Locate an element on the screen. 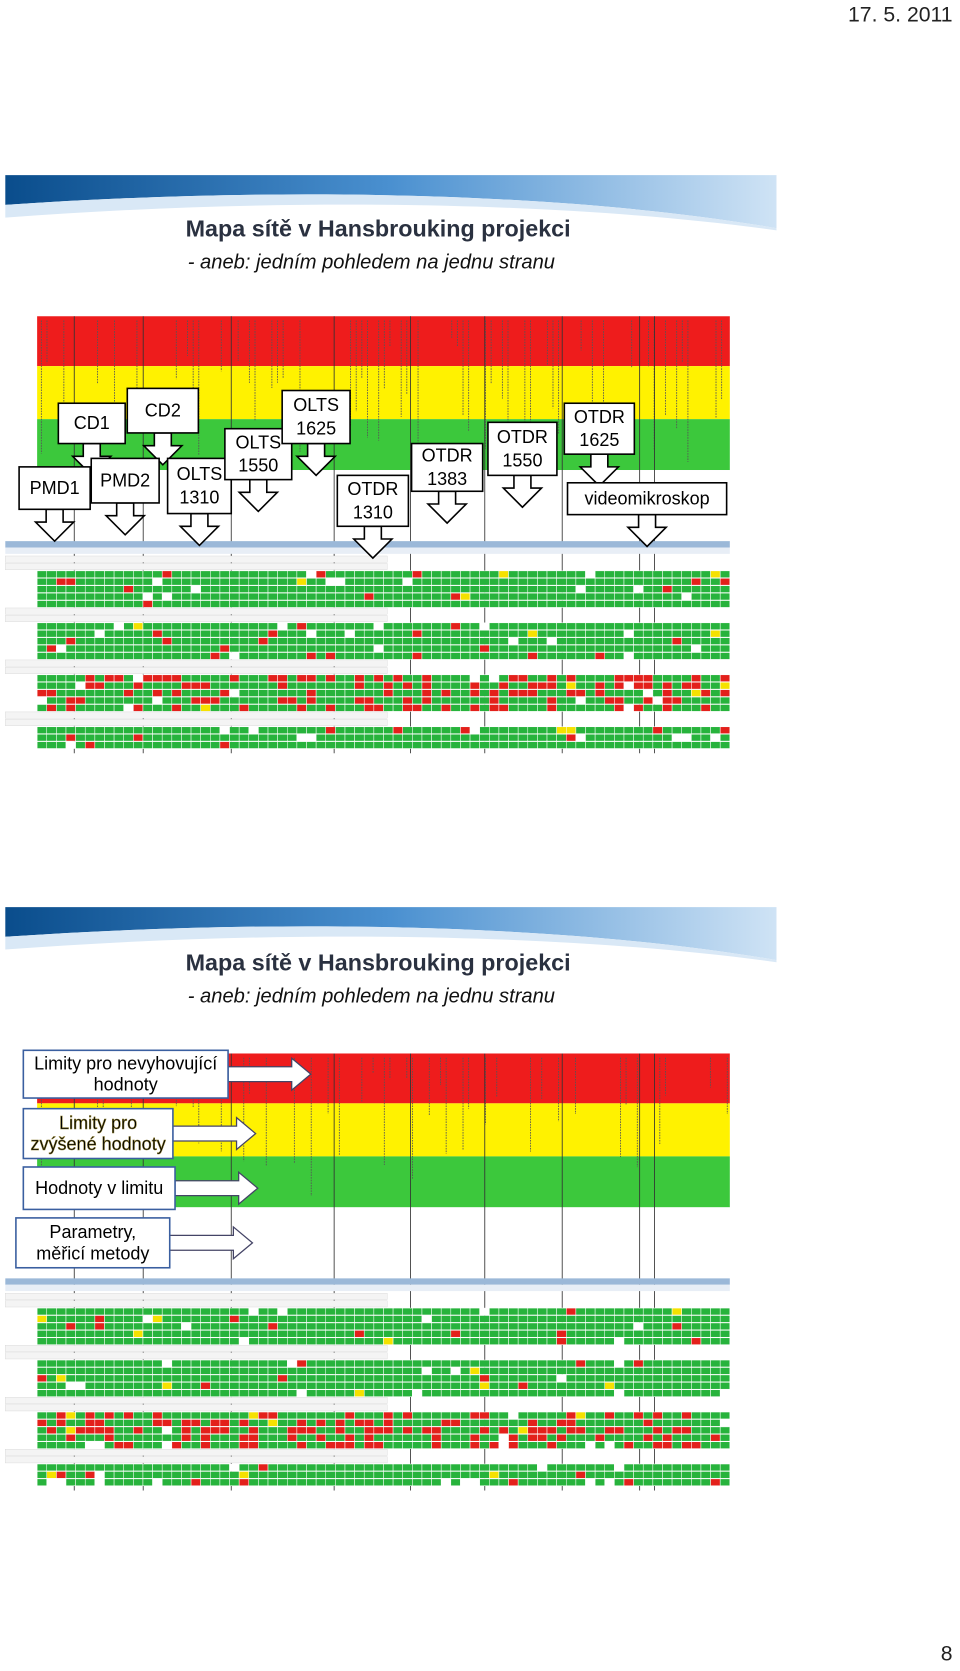  info-row is located at coordinates (196, 1400).